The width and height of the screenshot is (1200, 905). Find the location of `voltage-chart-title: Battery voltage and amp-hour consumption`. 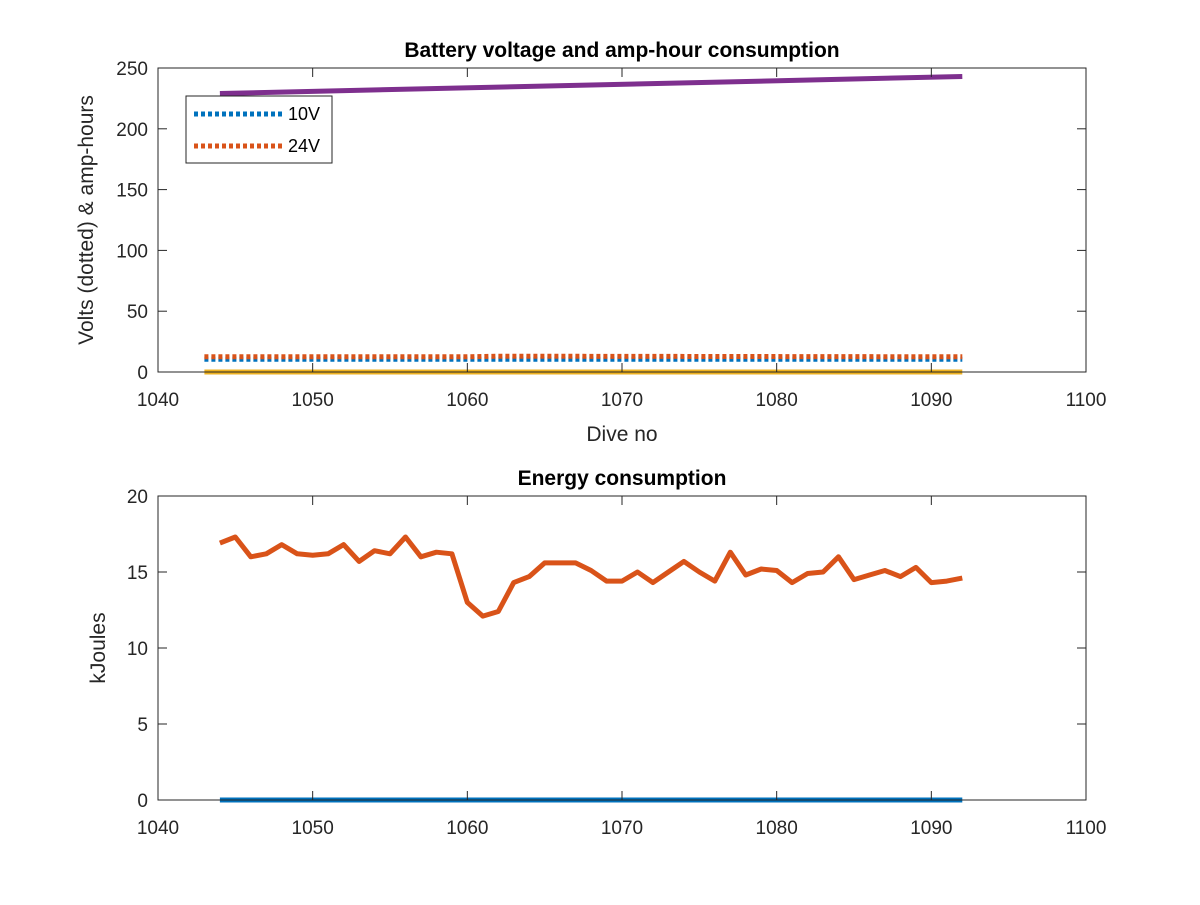

voltage-chart-title: Battery voltage and amp-hour consumption is located at coordinates (621, 50).